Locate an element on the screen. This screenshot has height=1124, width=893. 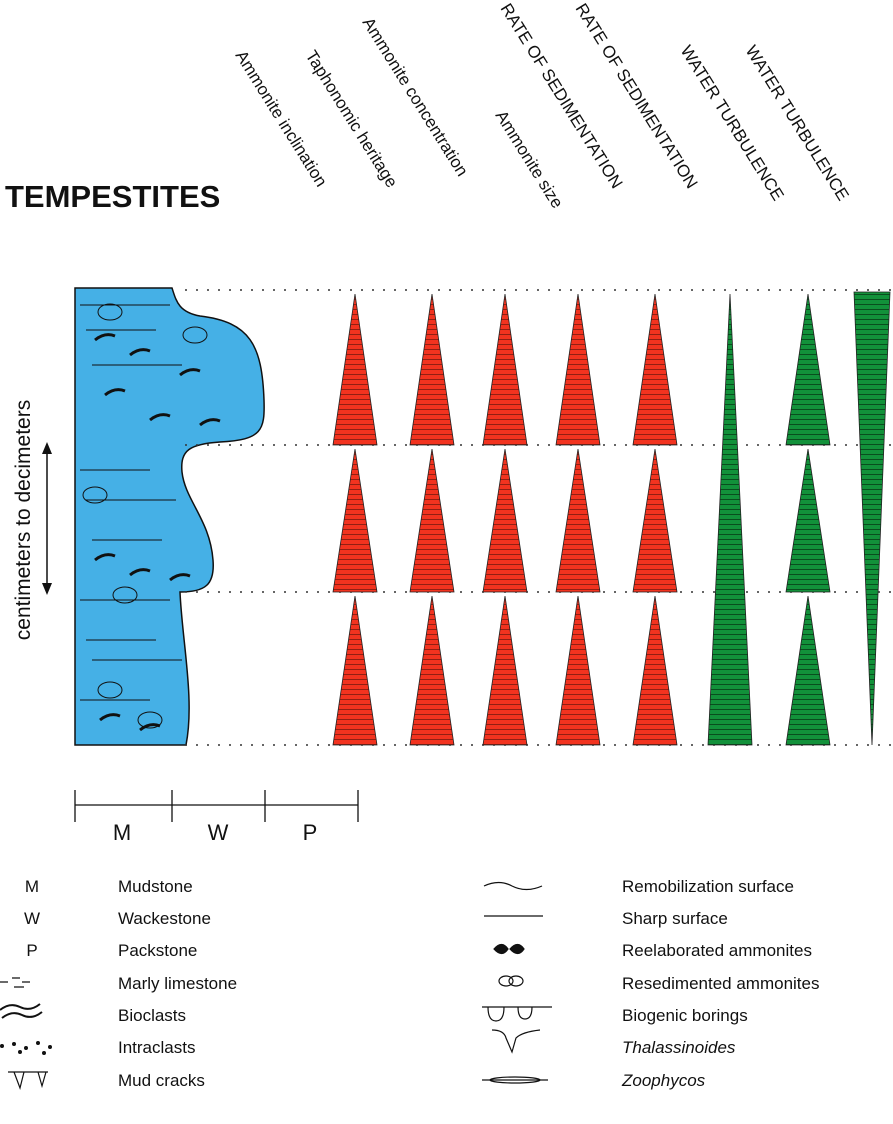
legend-label: Intraclasts is located at coordinates (156, 1047).